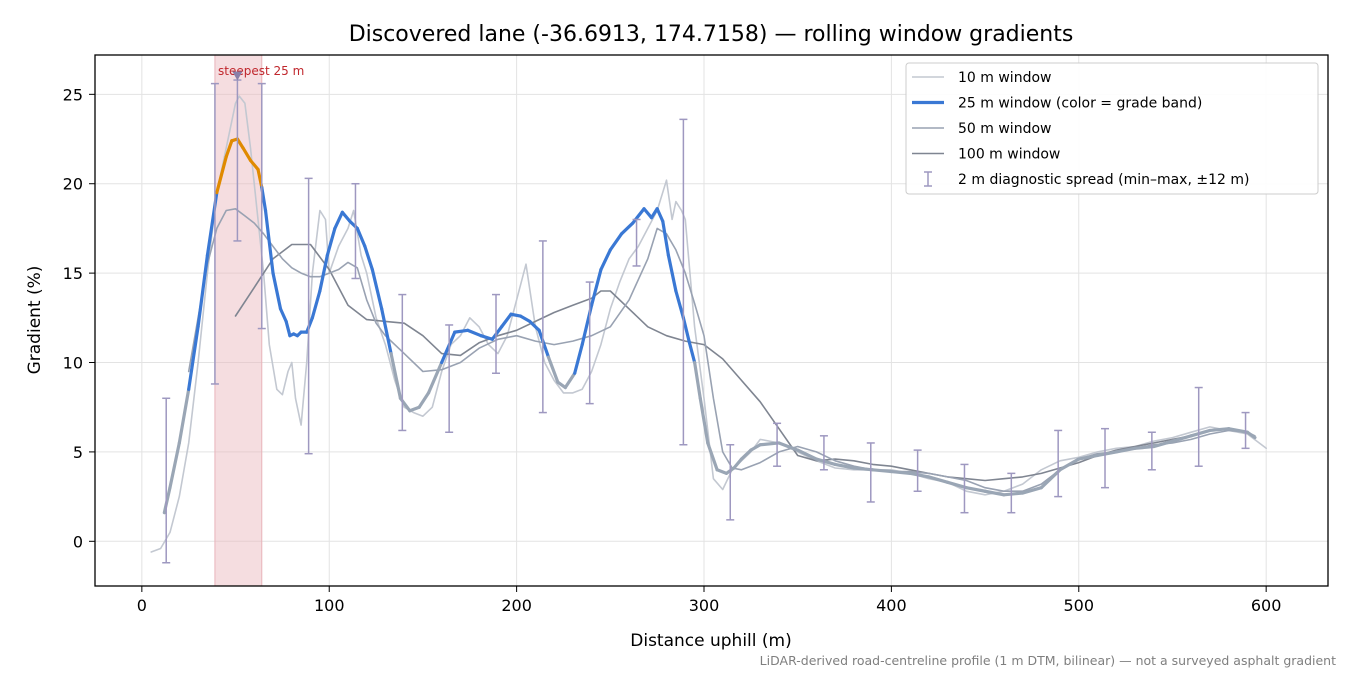 Image resolution: width=1350 pixels, height=675 pixels. Describe the element at coordinates (710, 641) in the screenshot. I see `x-axis-label: Distance uphill (m)` at that location.